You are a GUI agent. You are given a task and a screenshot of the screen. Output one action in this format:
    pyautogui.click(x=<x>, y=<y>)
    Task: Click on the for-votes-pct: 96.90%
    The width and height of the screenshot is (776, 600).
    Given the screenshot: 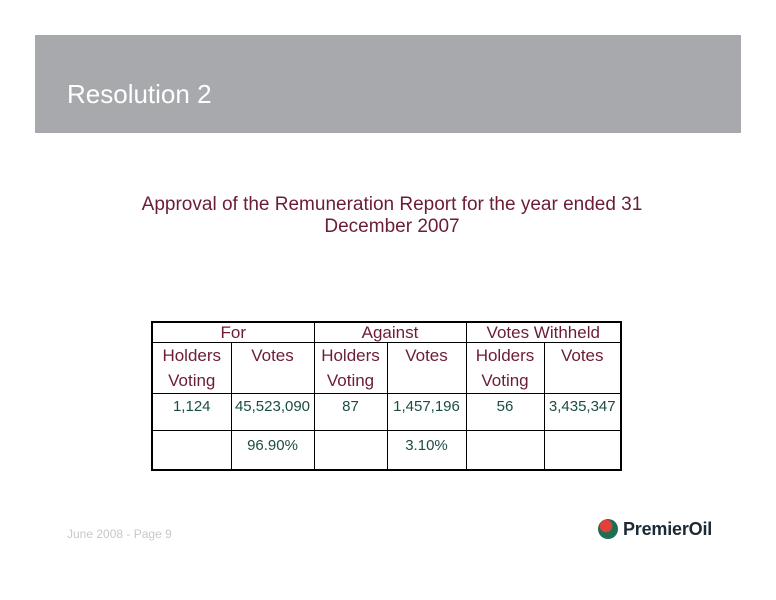 What is the action you would take?
    pyautogui.click(x=272, y=450)
    